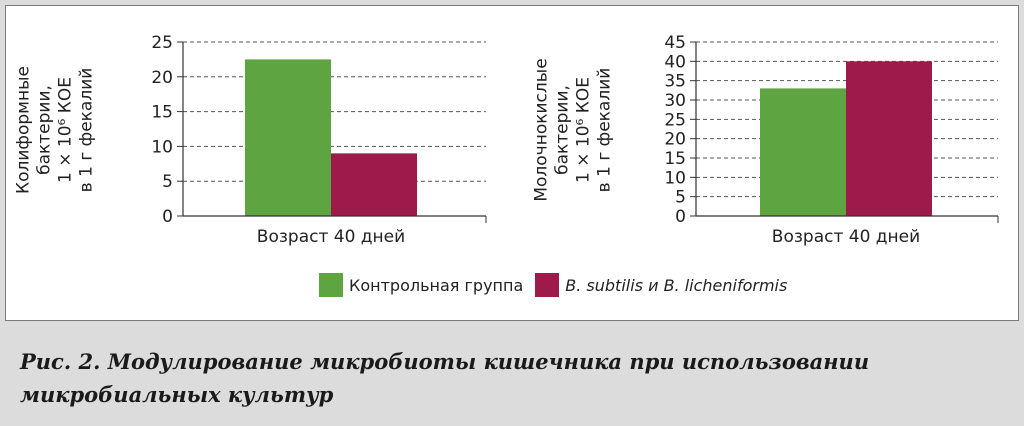 This screenshot has width=1024, height=426. Describe the element at coordinates (675, 82) in the screenshot. I see `y-tick-label: 35` at that location.